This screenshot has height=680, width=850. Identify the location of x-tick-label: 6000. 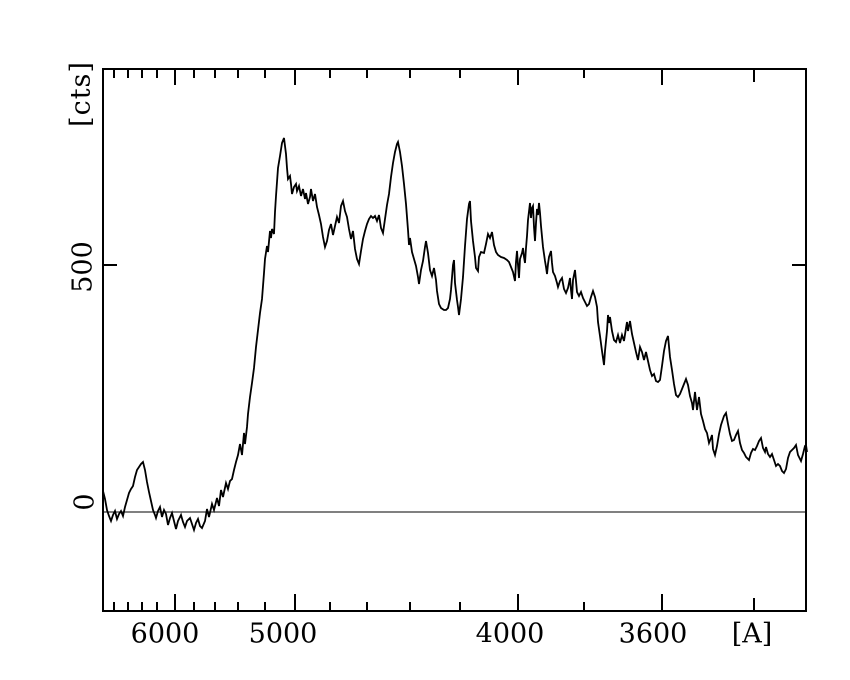
(165, 634).